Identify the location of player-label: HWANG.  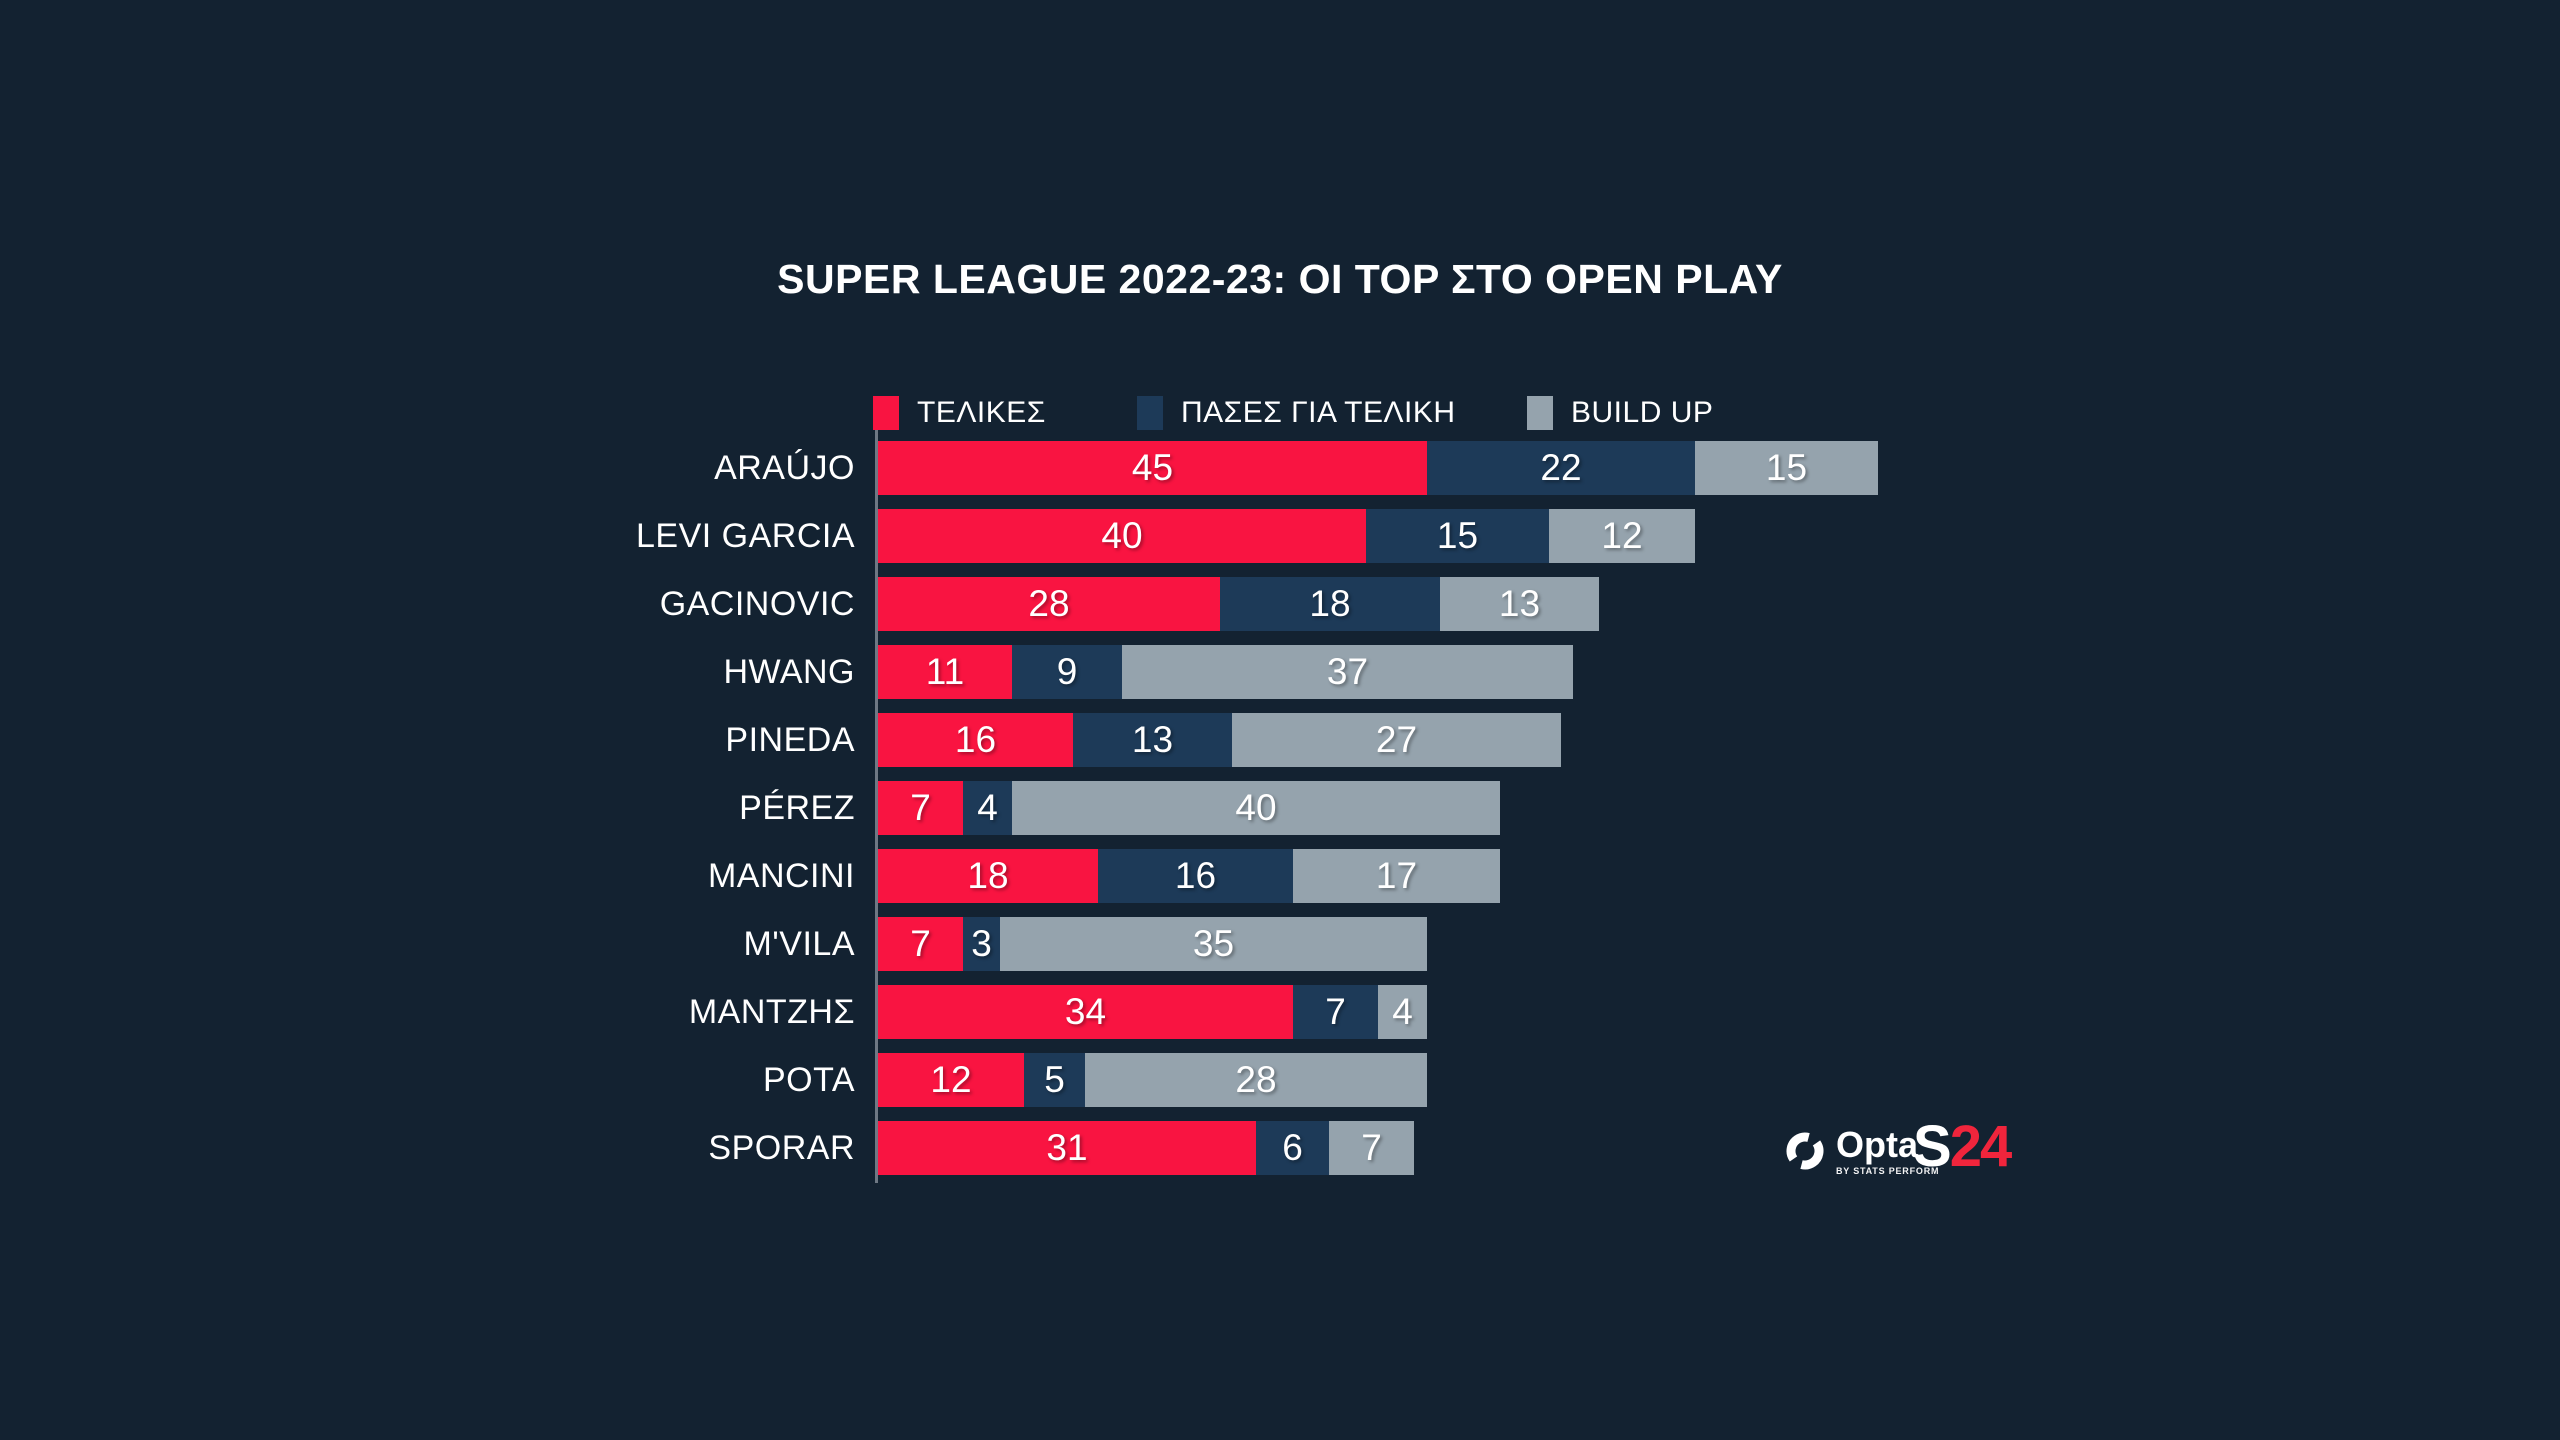
(789, 672).